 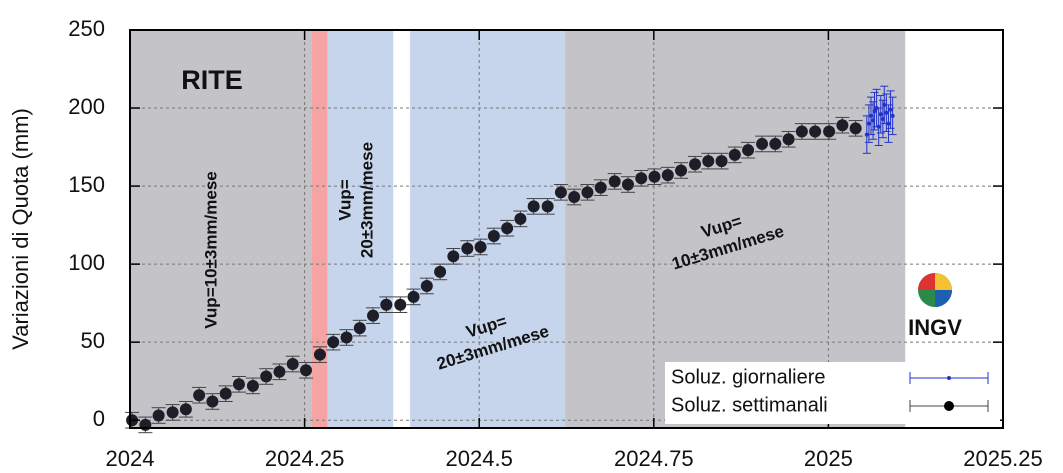 I want to click on y-tick-label: 200, so click(x=86, y=106).